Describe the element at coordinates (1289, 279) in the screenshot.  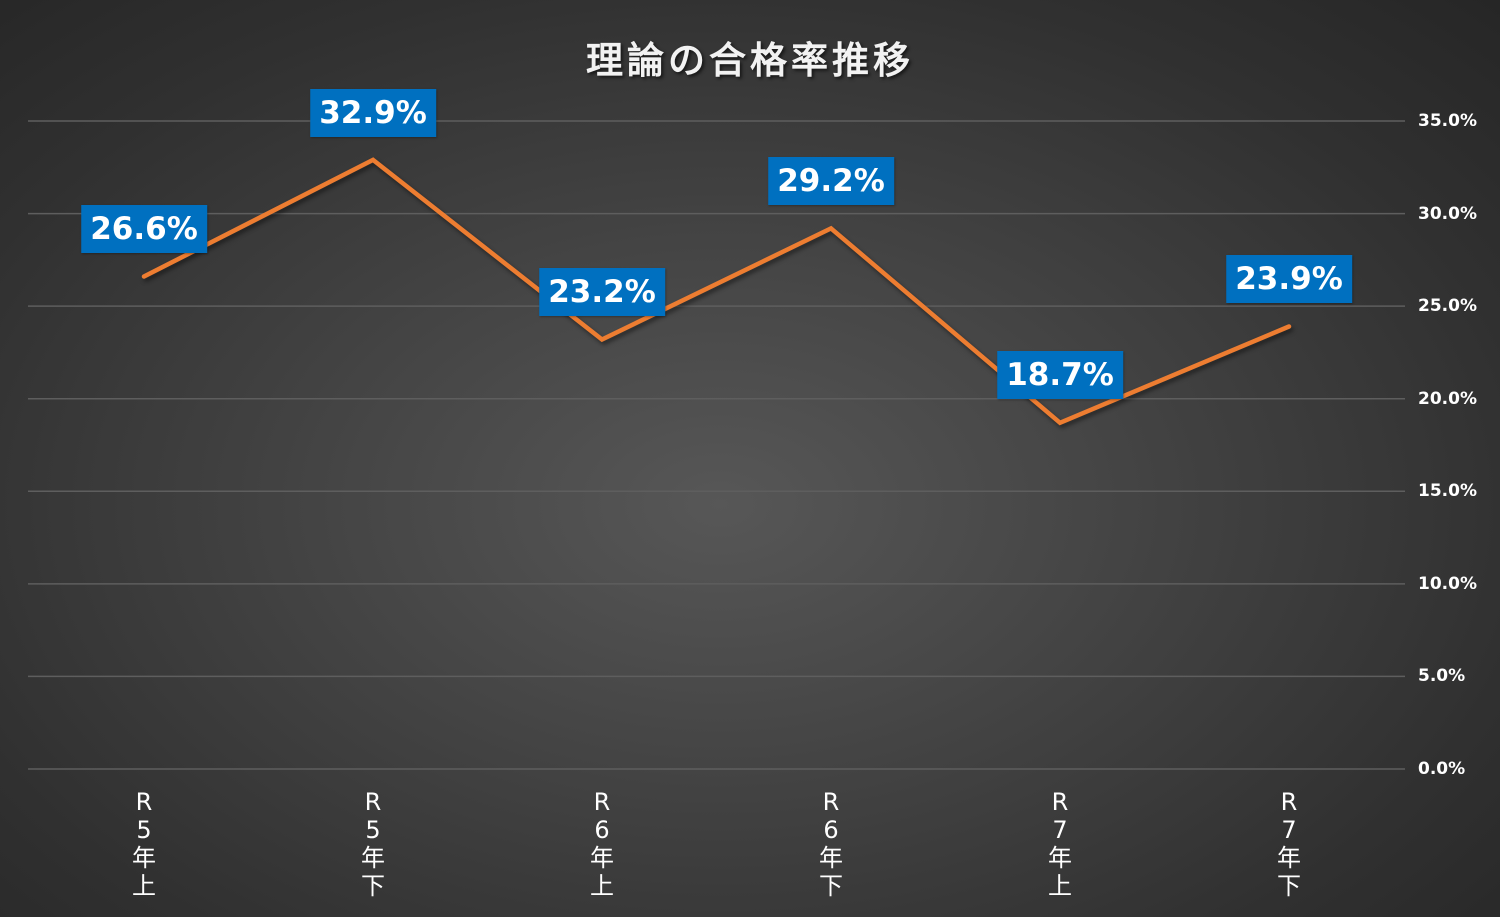
I see `data-label: 23.9%` at that location.